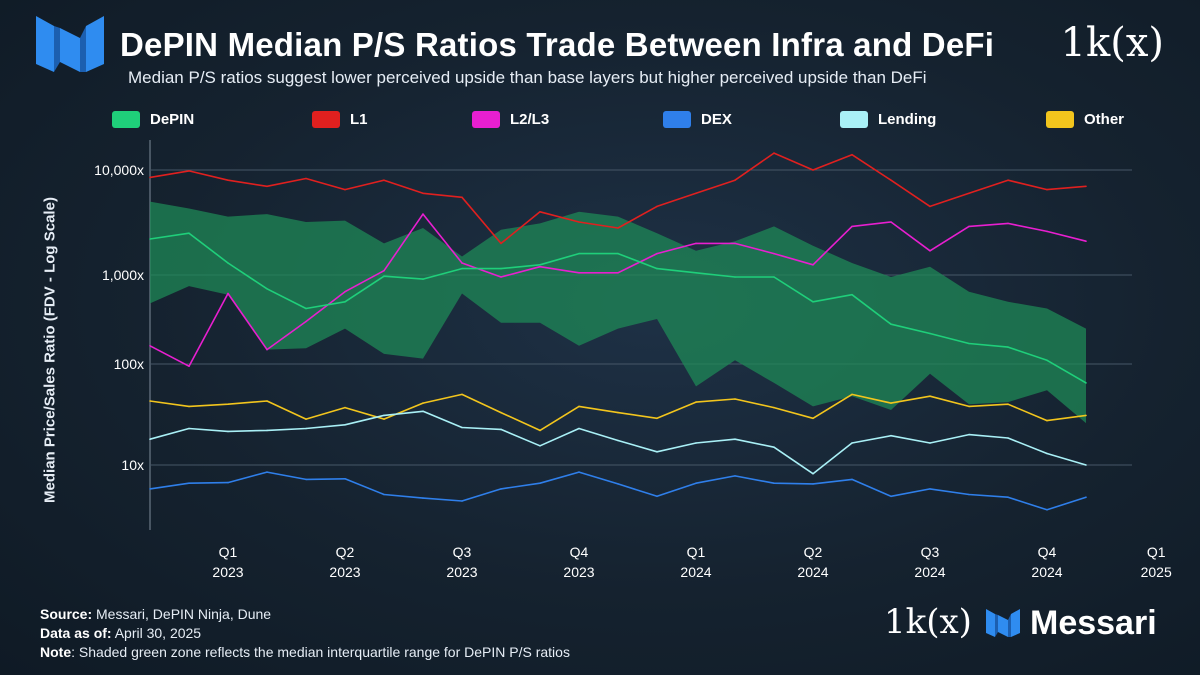 The image size is (1200, 675). Describe the element at coordinates (618, 491) in the screenshot. I see `series-line-dex` at that location.